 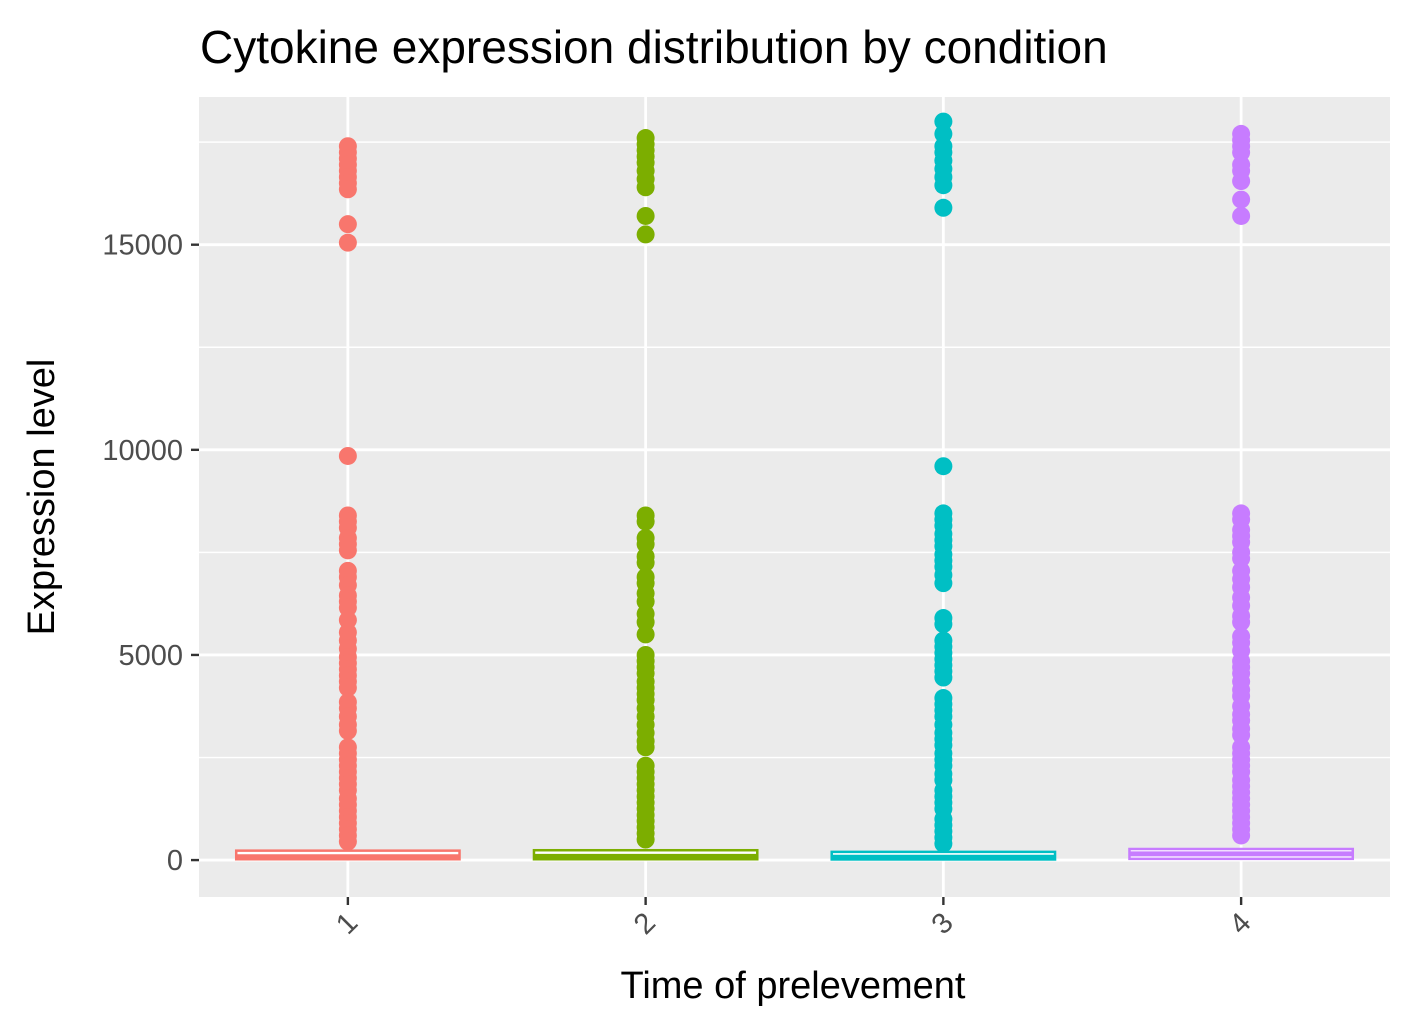 I want to click on y-tick-label: 0, so click(x=175, y=861).